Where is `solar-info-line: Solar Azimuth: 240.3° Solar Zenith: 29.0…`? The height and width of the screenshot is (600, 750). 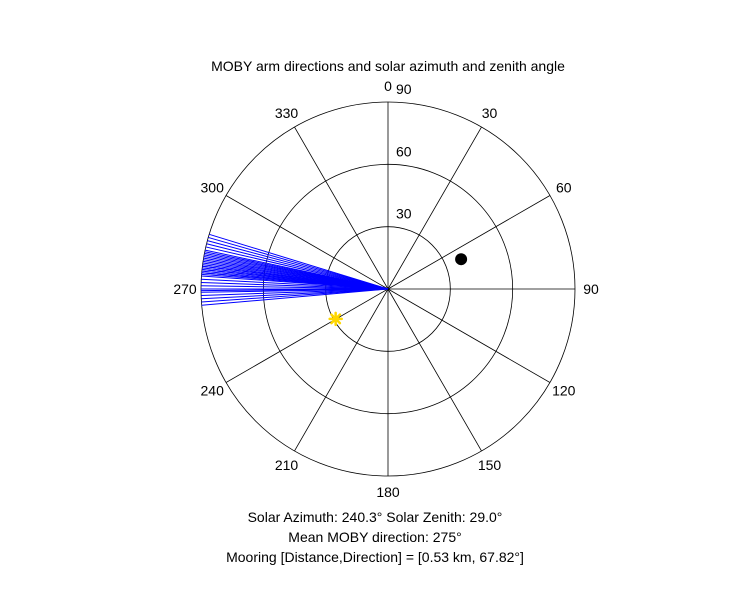 solar-info-line: Solar Azimuth: 240.3° Solar Zenith: 29.0… is located at coordinates (375, 517).